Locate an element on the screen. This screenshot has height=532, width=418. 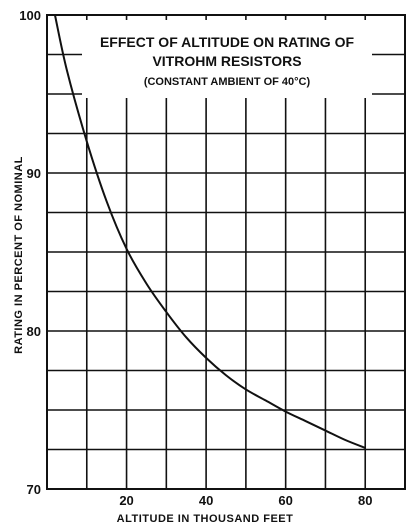
y-tick-label: 80 is located at coordinates (34, 331).